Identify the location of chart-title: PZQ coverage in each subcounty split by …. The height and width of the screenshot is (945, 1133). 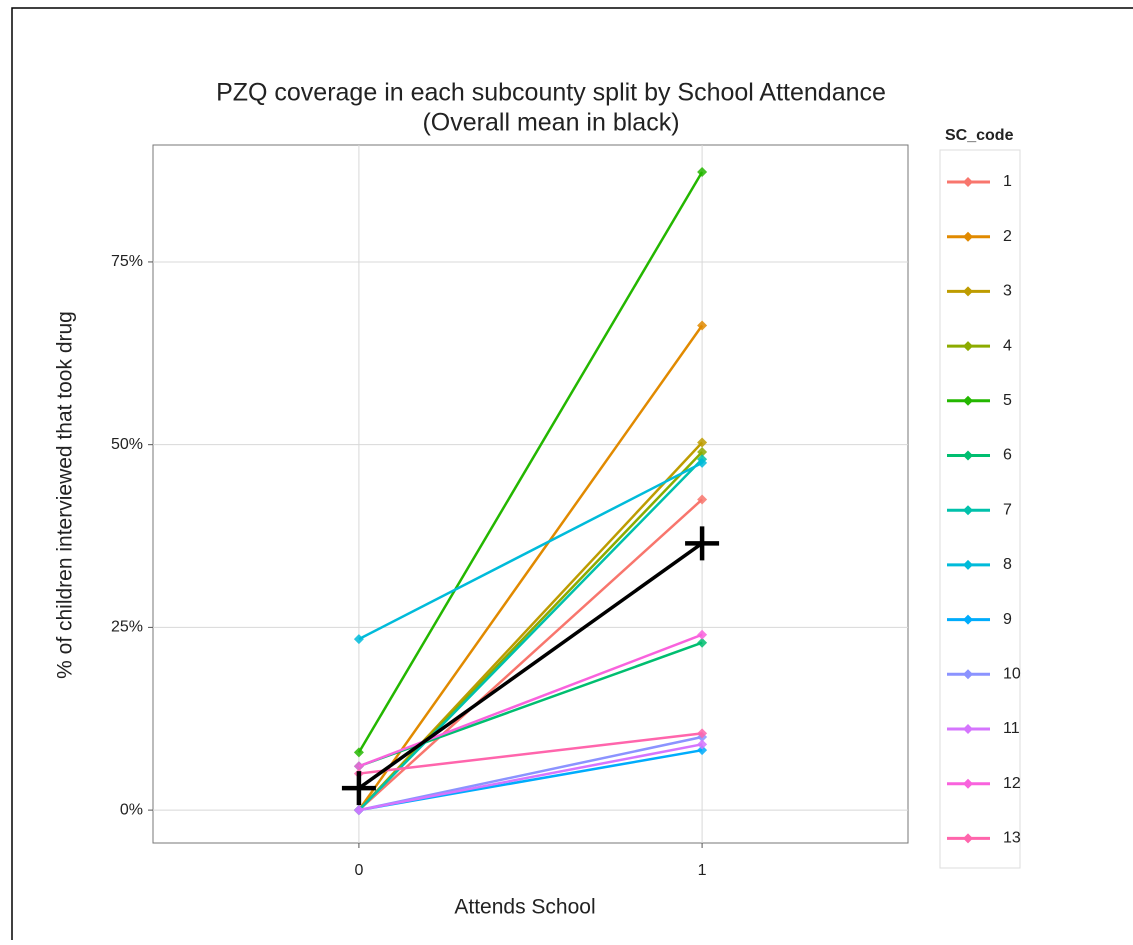
(551, 93).